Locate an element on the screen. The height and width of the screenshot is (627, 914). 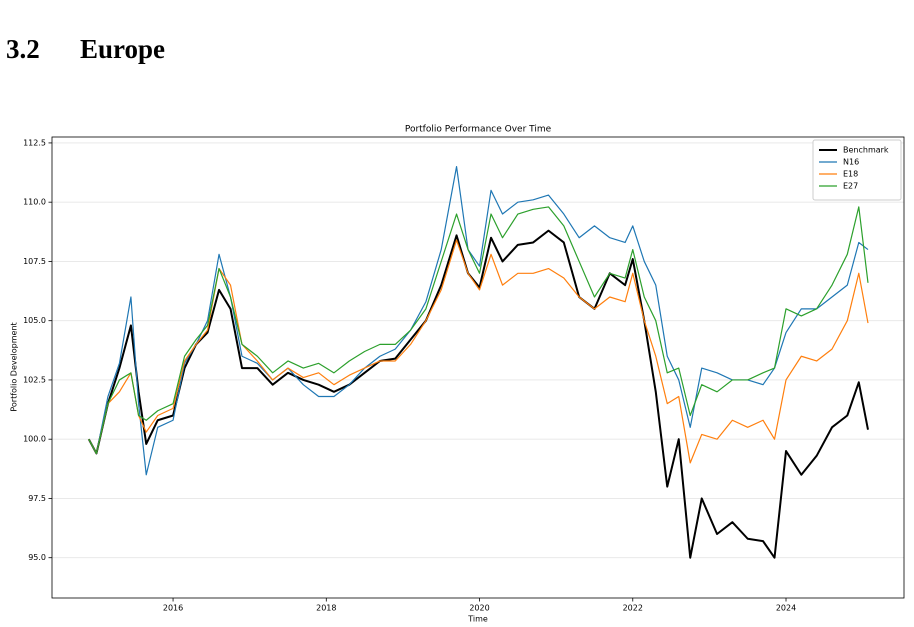
section-number: 3.2 is located at coordinates (23, 49).